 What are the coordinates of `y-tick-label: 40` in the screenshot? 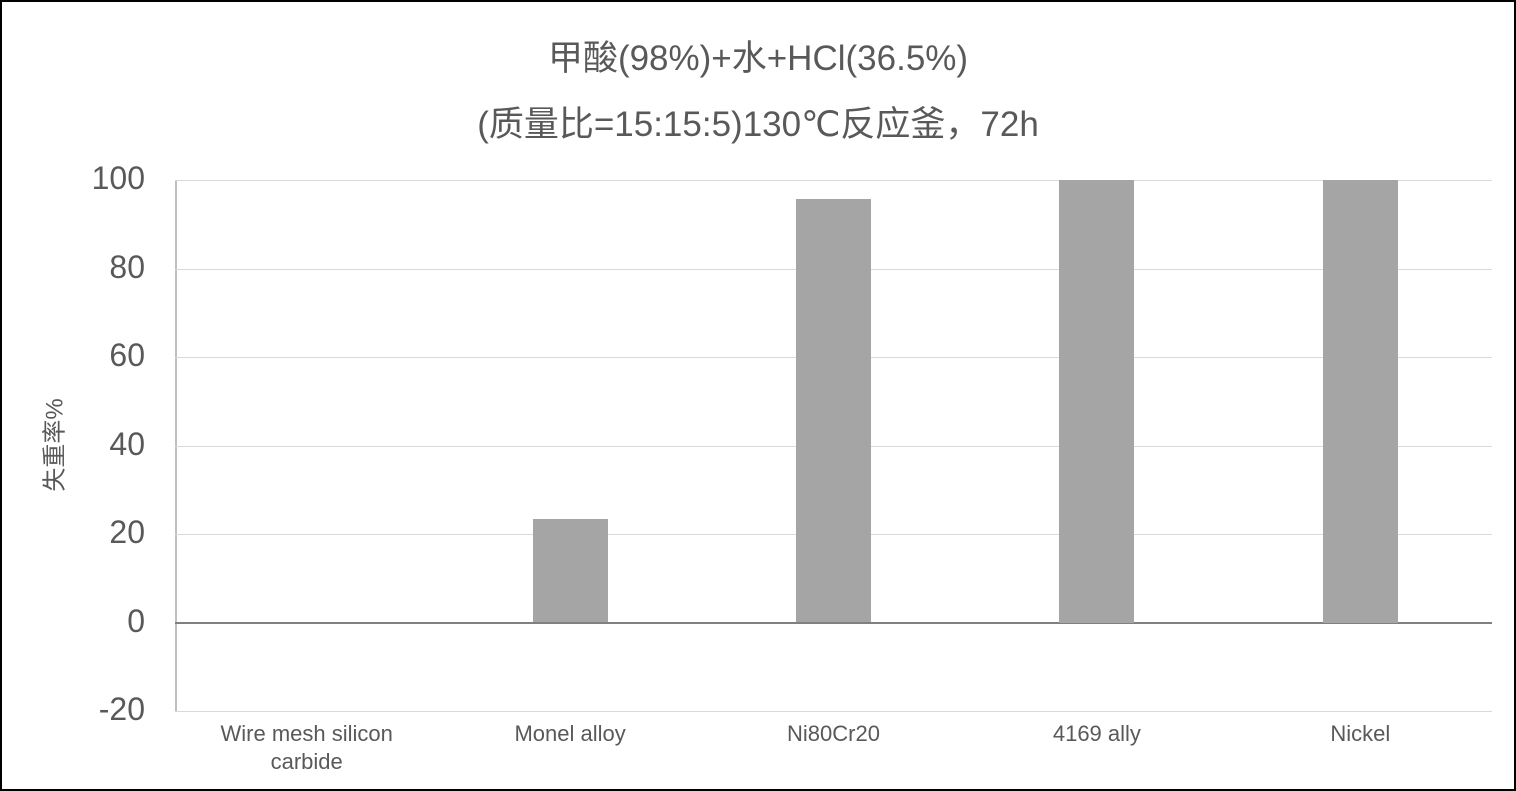 It's located at (127, 443).